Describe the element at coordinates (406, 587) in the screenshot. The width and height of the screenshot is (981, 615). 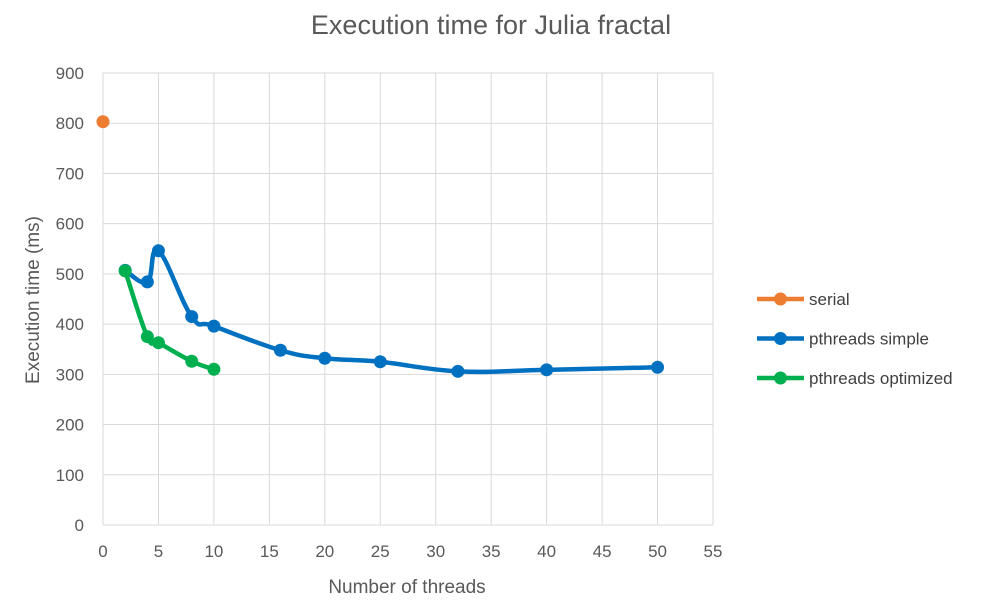
I see `x-axis-title: Number of threads` at that location.